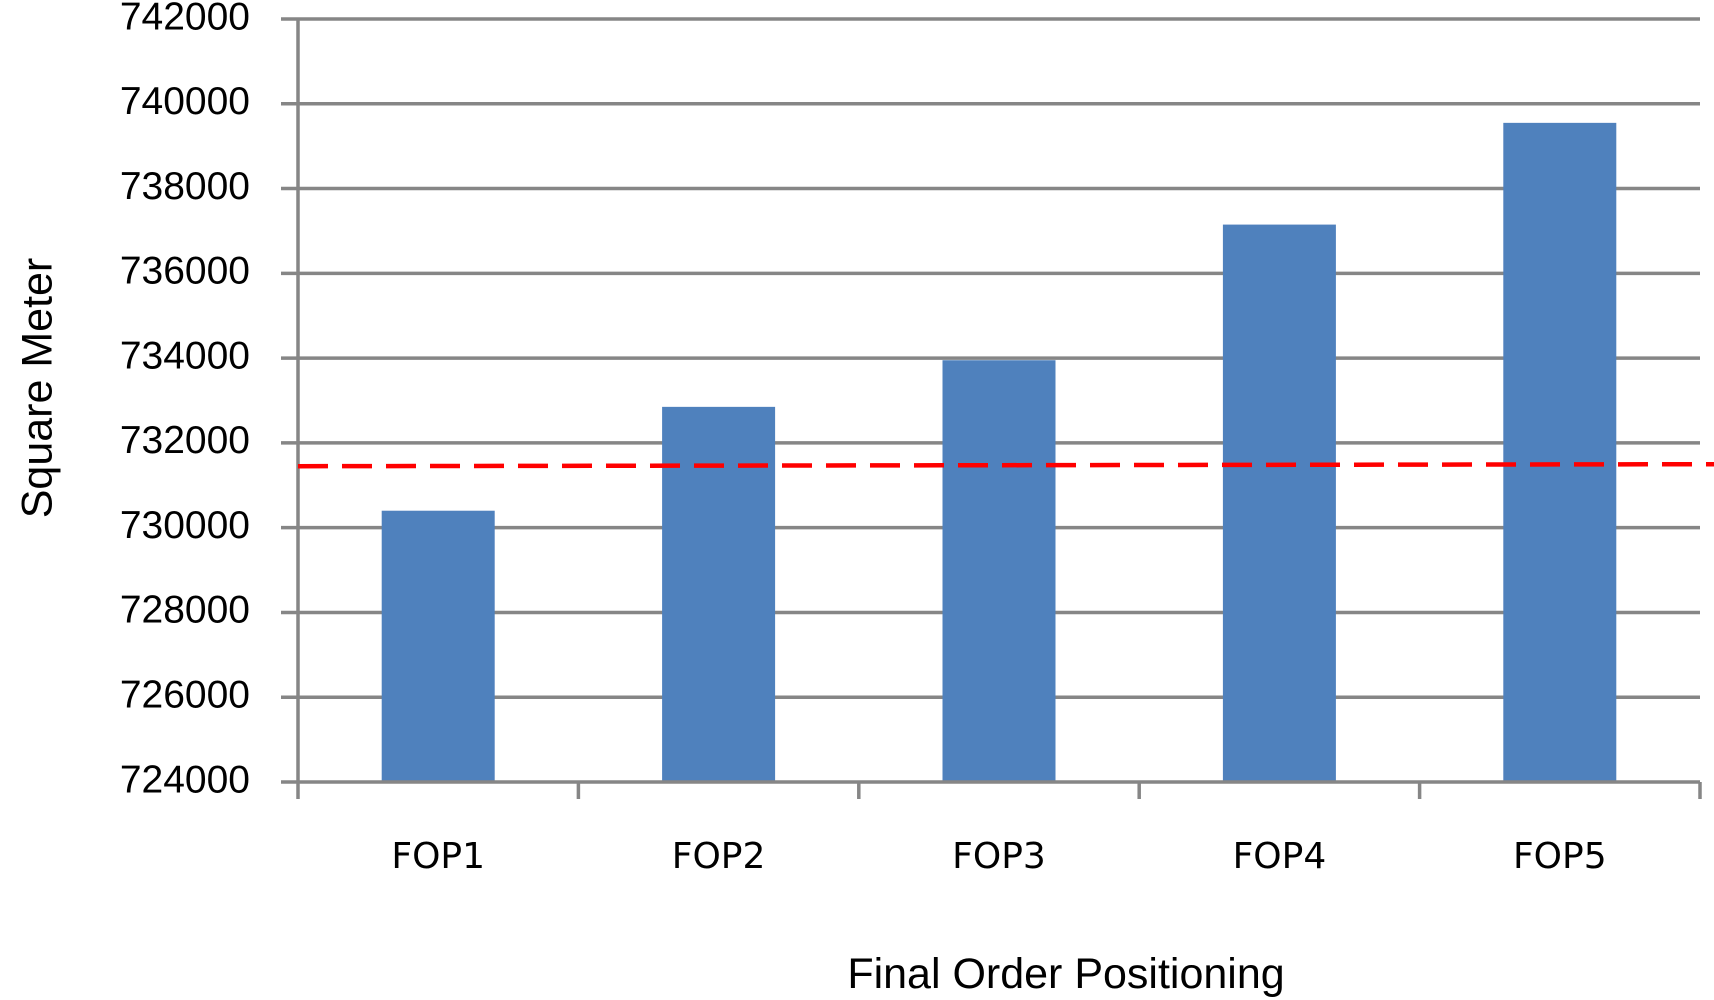  Describe the element at coordinates (719, 856) in the screenshot. I see `x-tick-label: FOP2` at that location.